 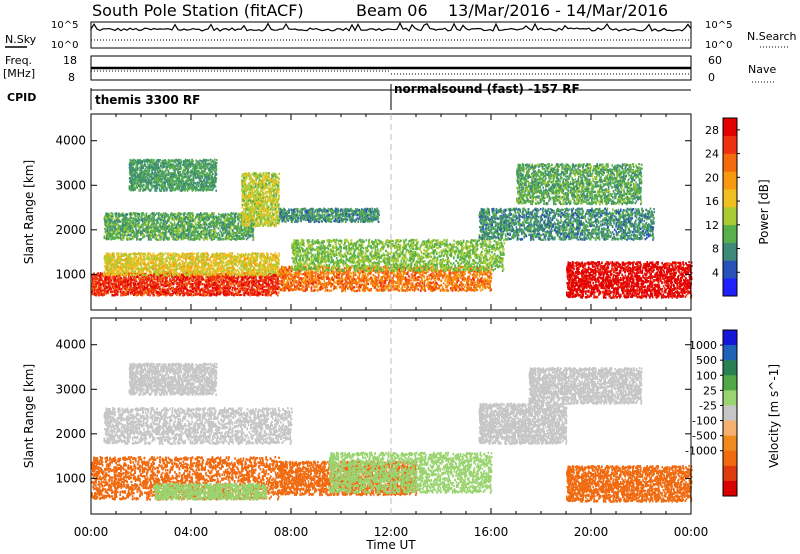 I want to click on power-colorbar-label-tick: 28, so click(x=712, y=130).